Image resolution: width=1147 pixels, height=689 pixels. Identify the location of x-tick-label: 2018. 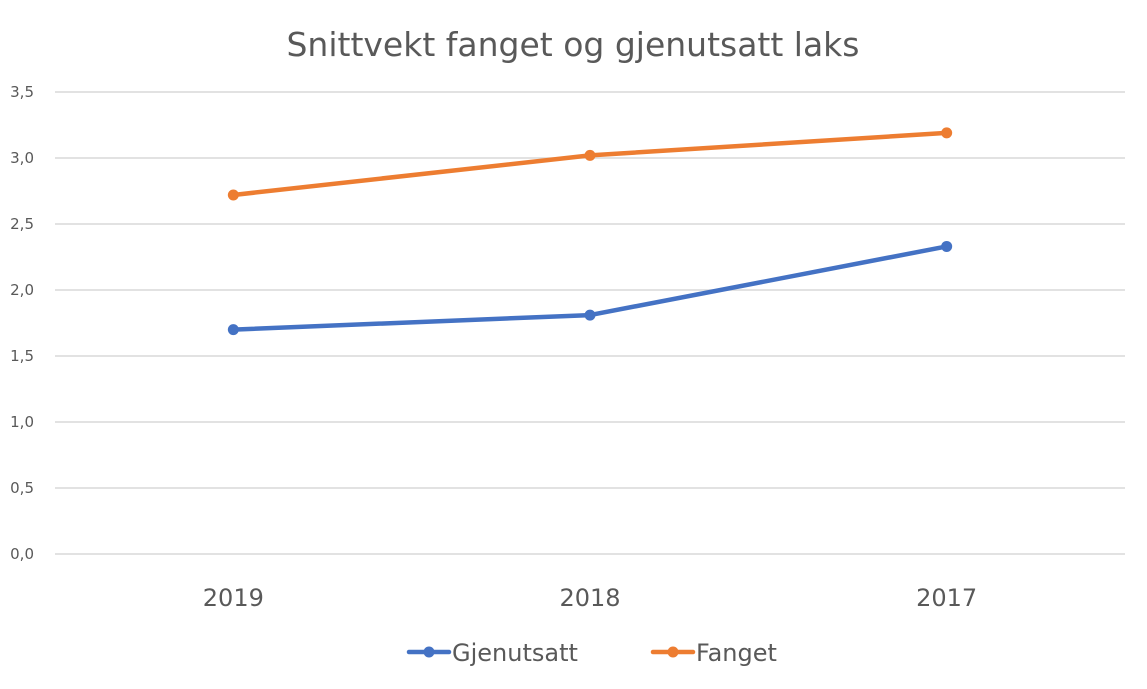
(589, 598).